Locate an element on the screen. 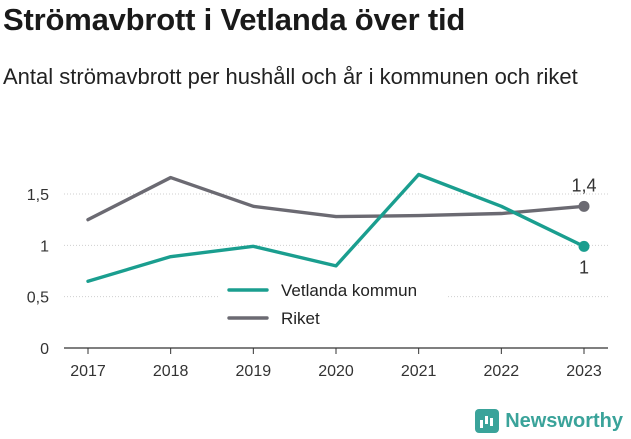  x-tick-label: 2019 is located at coordinates (254, 371).